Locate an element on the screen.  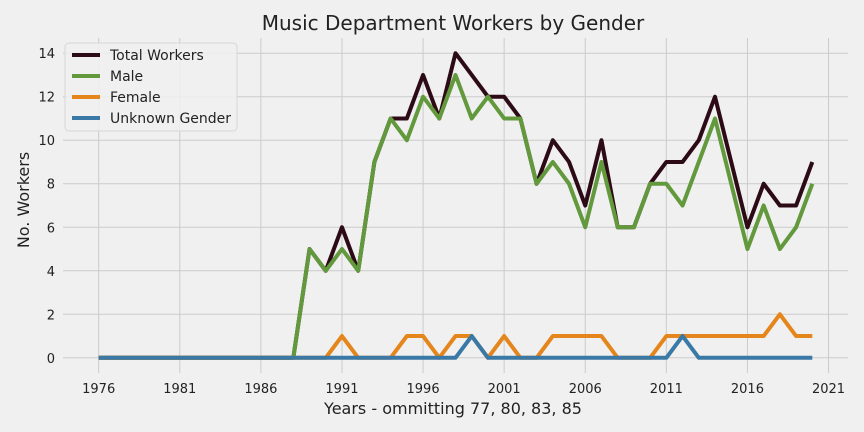
legend-box is located at coordinates (151, 87).